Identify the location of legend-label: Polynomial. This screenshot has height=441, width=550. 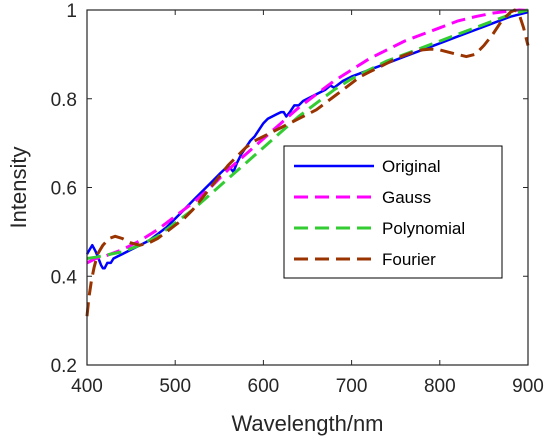
(423, 228).